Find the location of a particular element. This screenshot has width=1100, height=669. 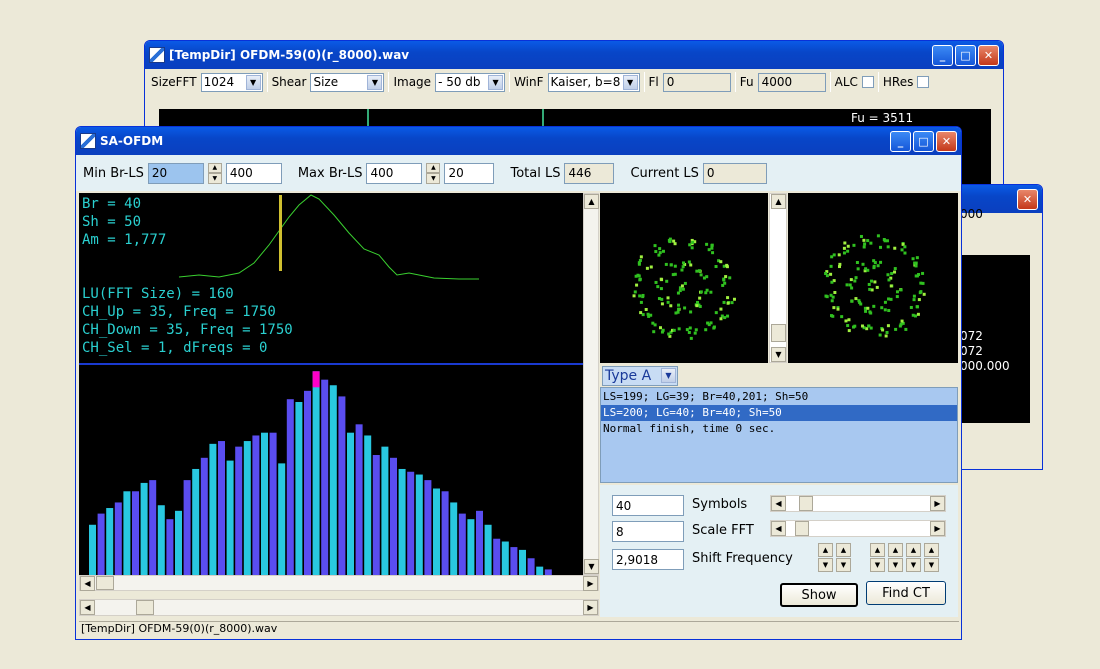

winf-select: Kaiser, b=8 ▼ is located at coordinates (593, 82).